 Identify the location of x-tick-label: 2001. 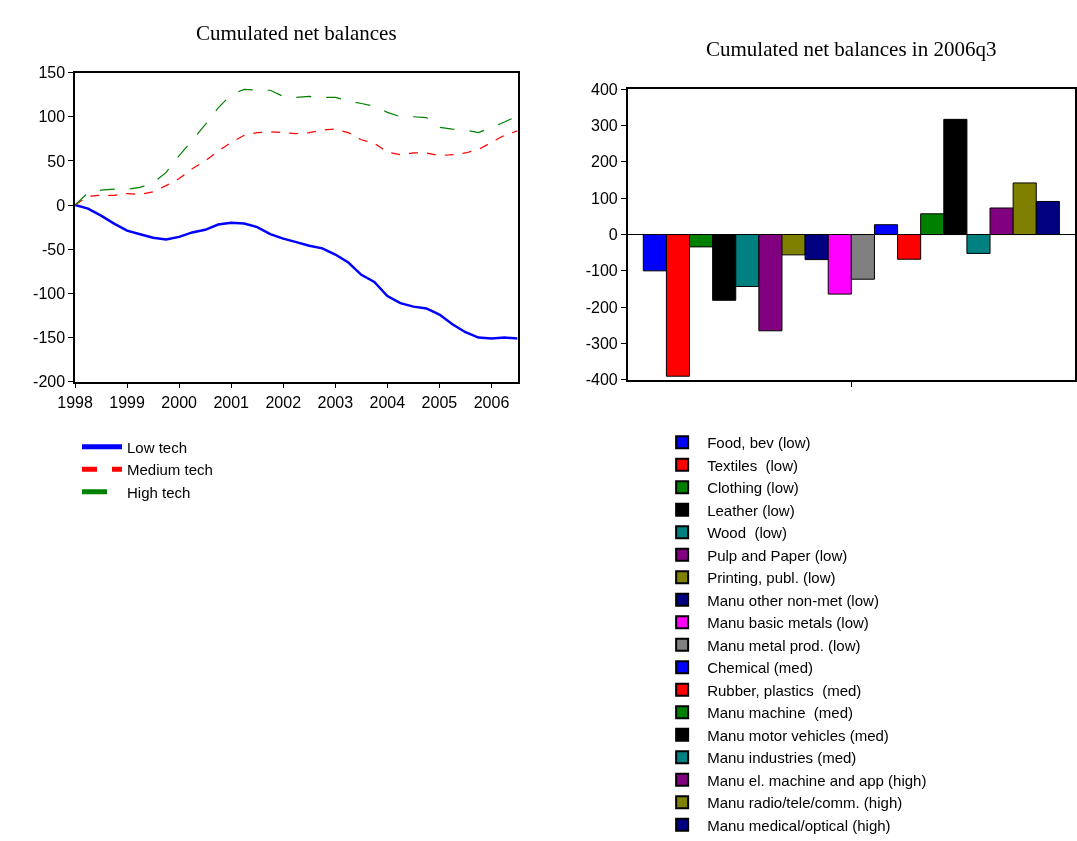
(231, 402).